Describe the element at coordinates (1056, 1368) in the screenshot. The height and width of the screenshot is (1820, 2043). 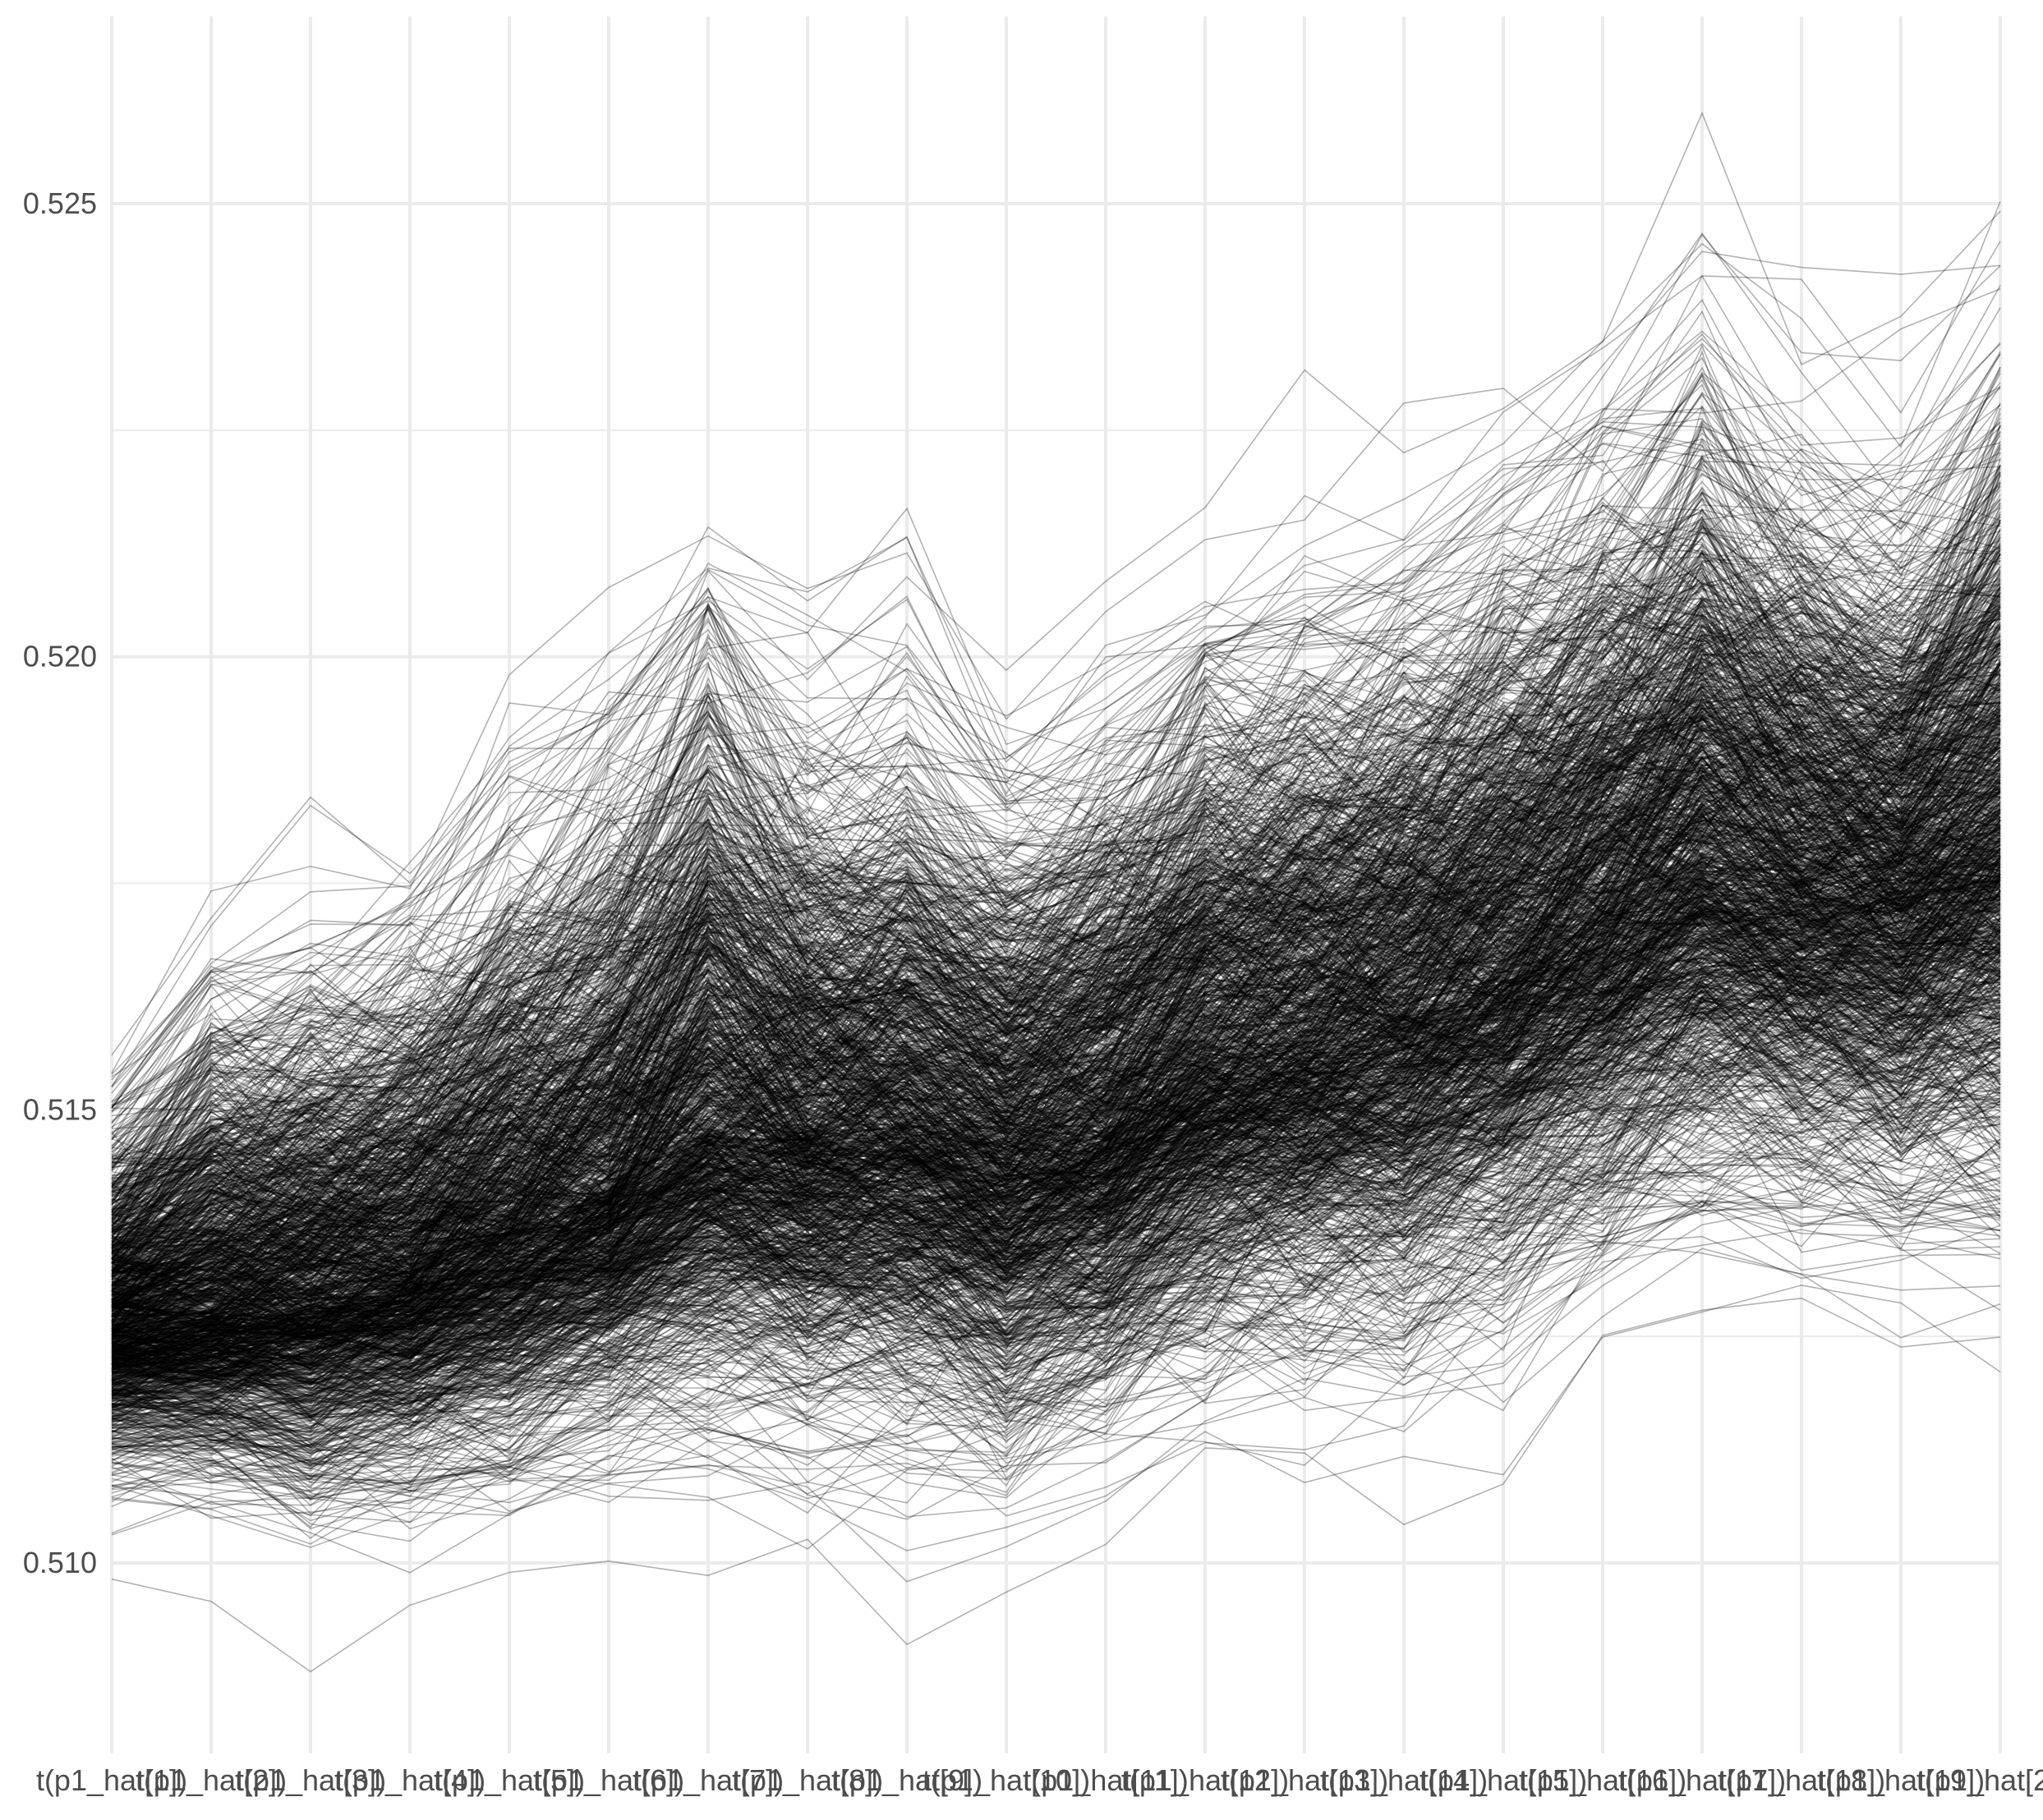
I see `series-line` at that location.